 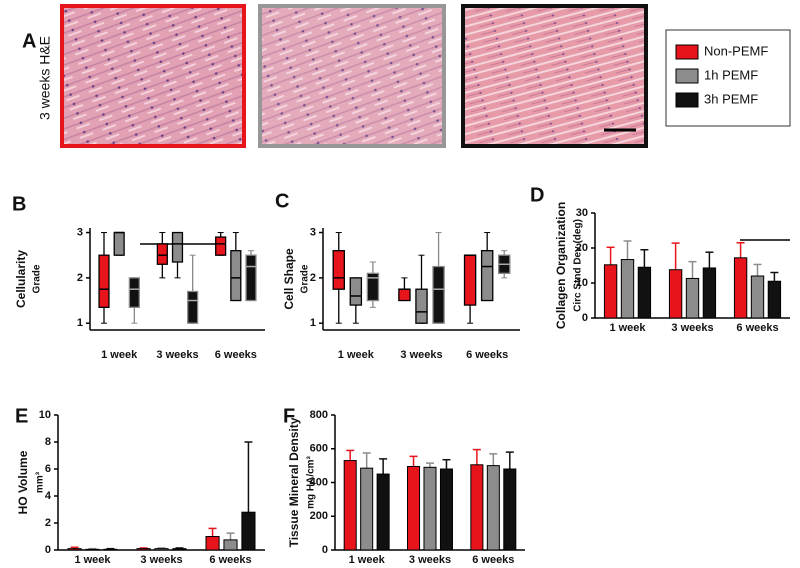 What do you see at coordinates (561, 265) in the screenshot?
I see `y-axis-label: Collagen Organization` at bounding box center [561, 265].